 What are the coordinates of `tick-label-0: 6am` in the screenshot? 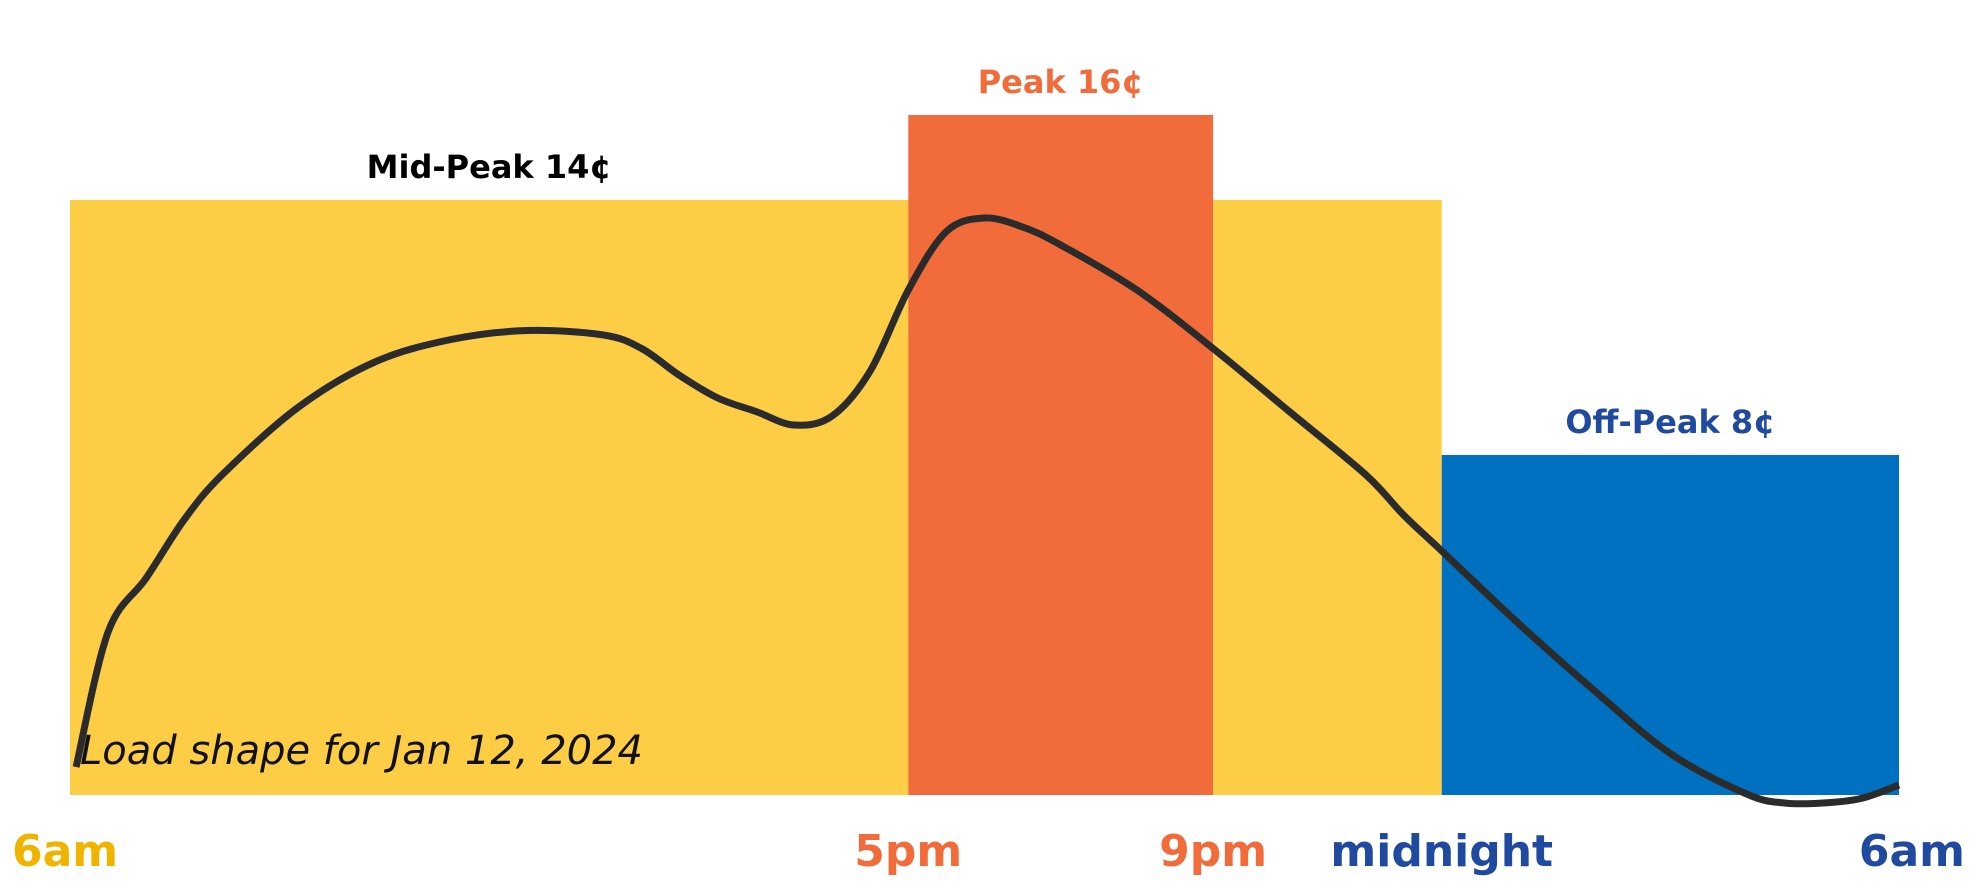 It's located at (65, 851).